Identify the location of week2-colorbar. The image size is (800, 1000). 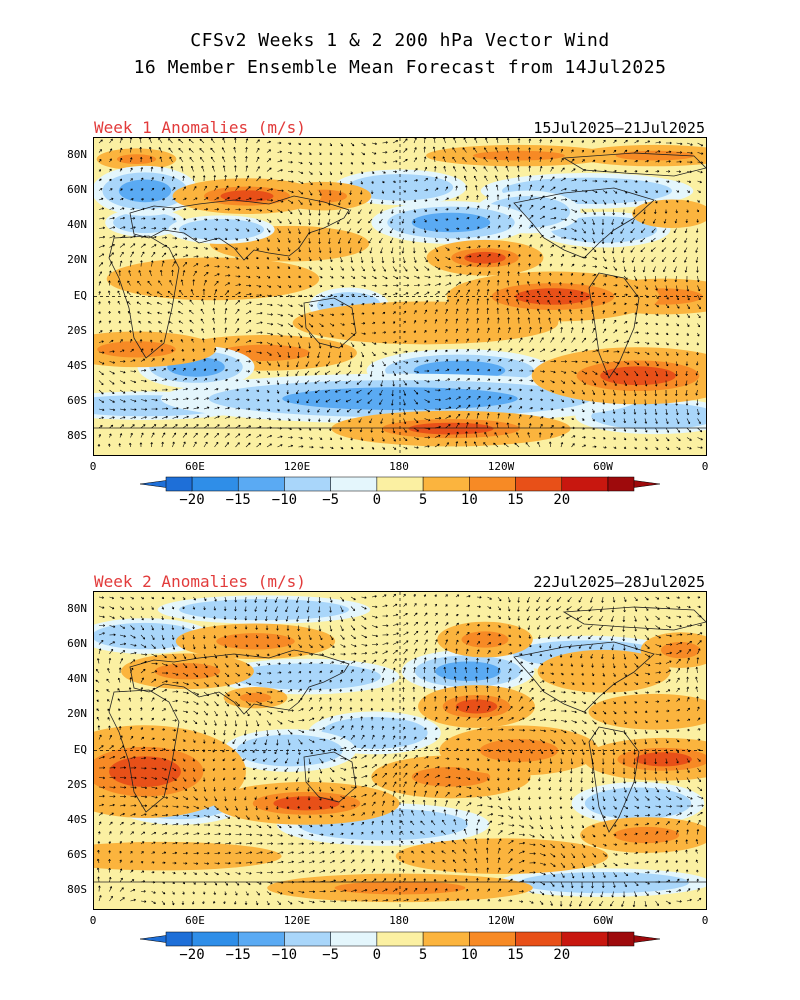
(400, 939).